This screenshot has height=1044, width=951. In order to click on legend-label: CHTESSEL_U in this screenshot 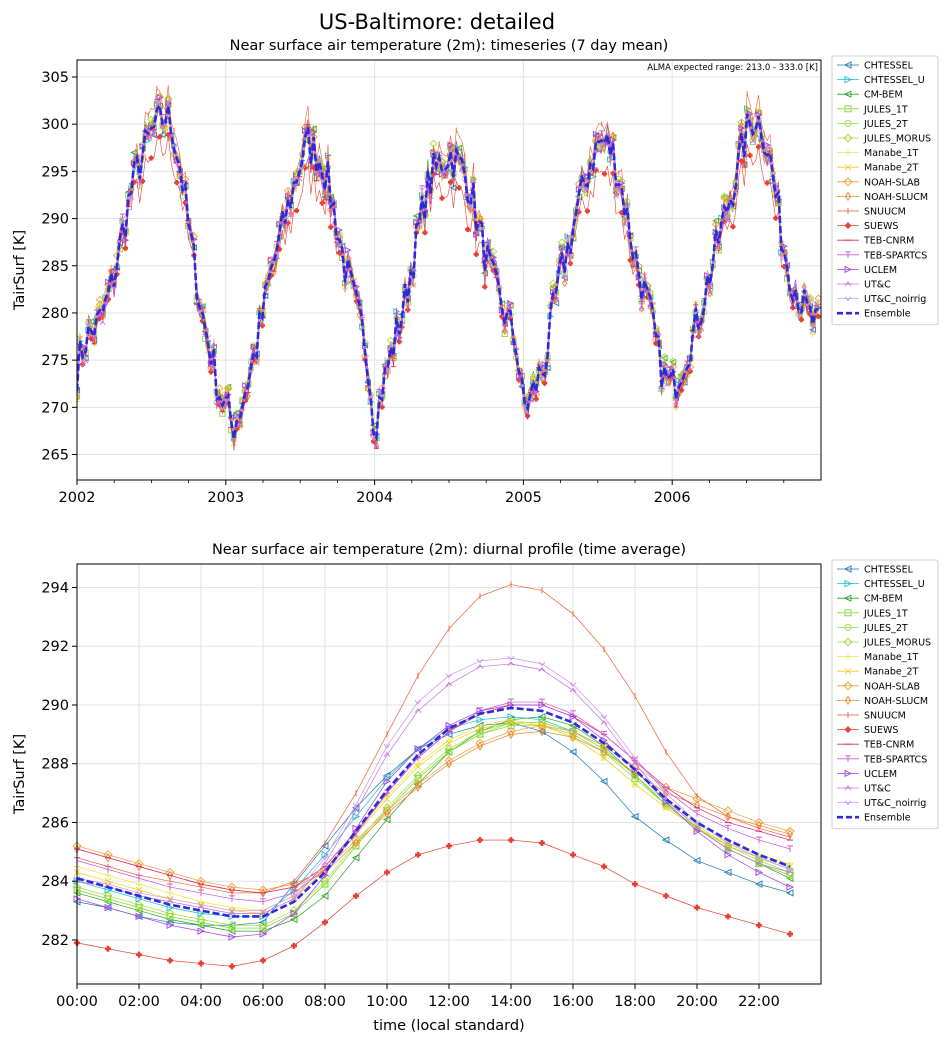, I will do `click(894, 80)`.